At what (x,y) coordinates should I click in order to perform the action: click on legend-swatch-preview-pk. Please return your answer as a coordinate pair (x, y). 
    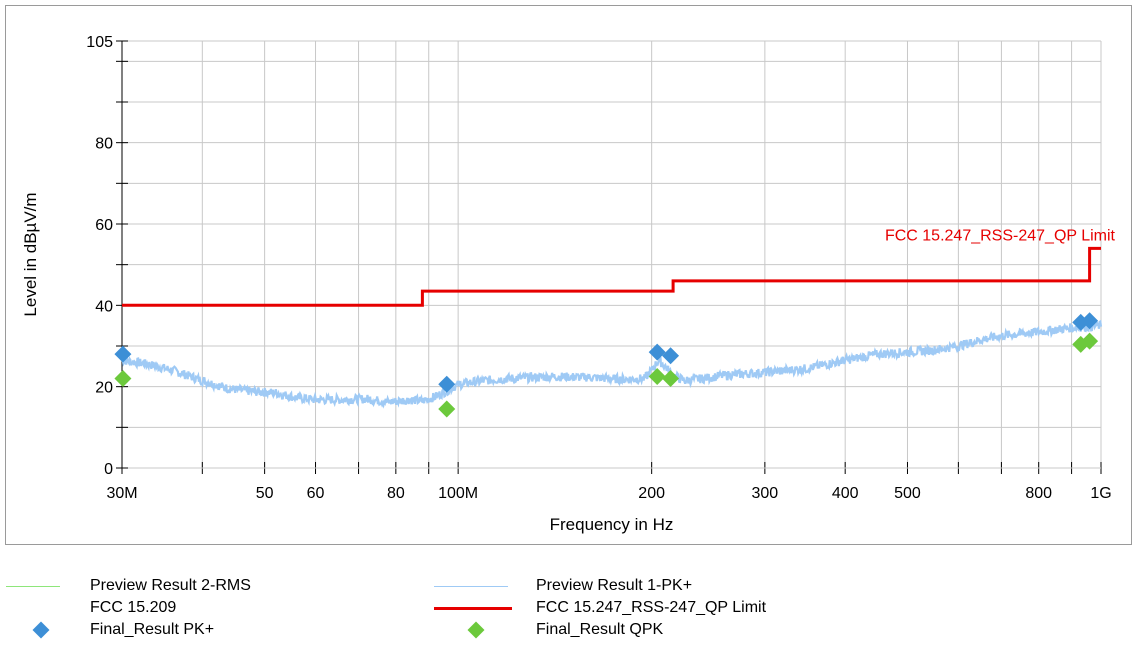
    Looking at the image, I should click on (471, 586).